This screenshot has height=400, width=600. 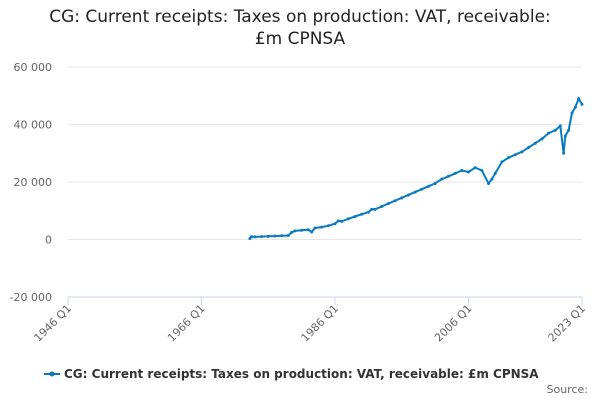 I want to click on x-tick-label: 2023 Q1, so click(x=567, y=323).